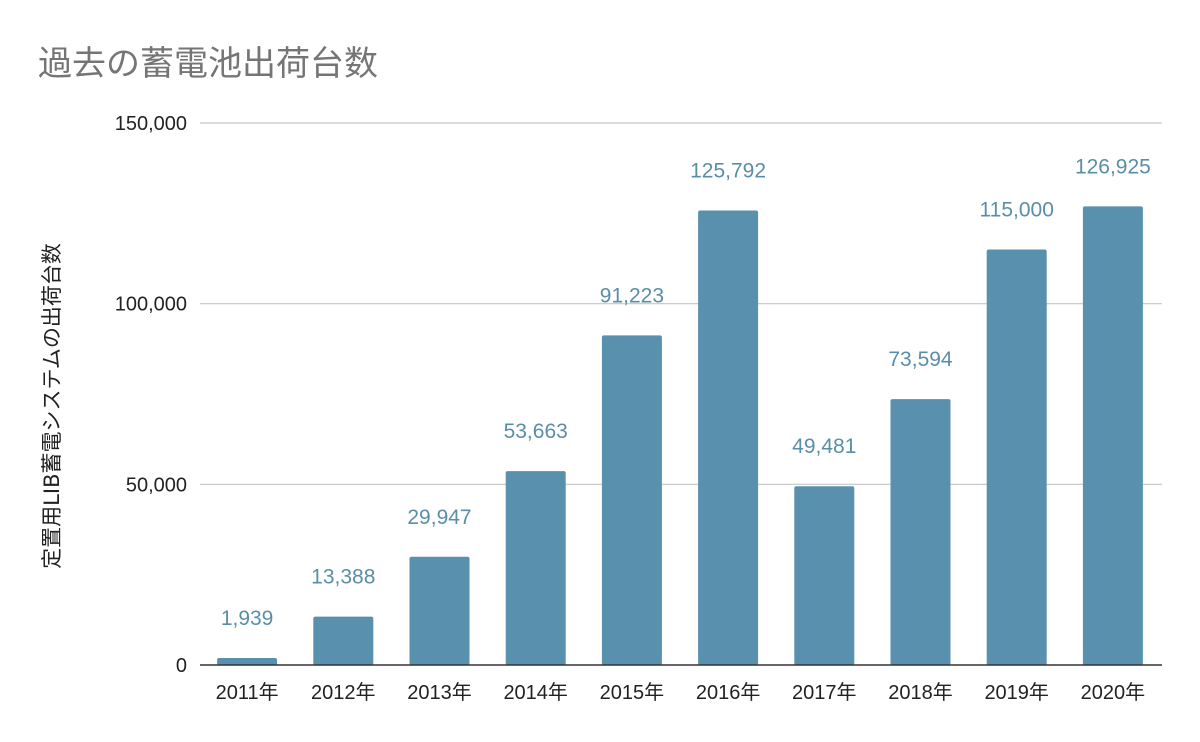 Image resolution: width=1200 pixels, height=742 pixels. What do you see at coordinates (632, 295) in the screenshot?
I see `data-label: 91,223` at bounding box center [632, 295].